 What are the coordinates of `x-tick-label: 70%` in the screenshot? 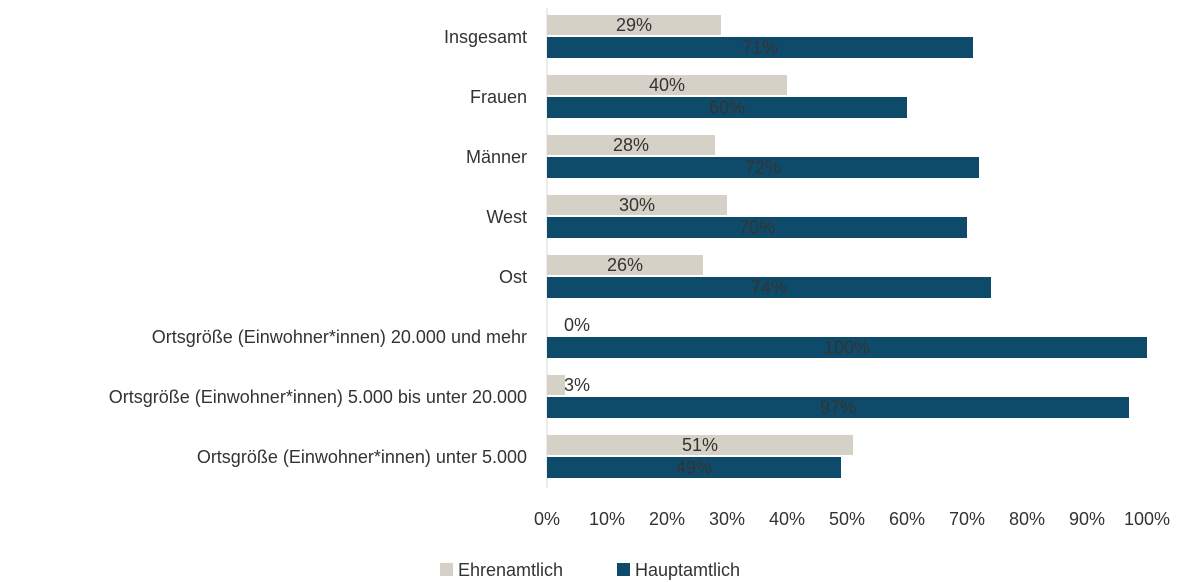 It's located at (967, 519).